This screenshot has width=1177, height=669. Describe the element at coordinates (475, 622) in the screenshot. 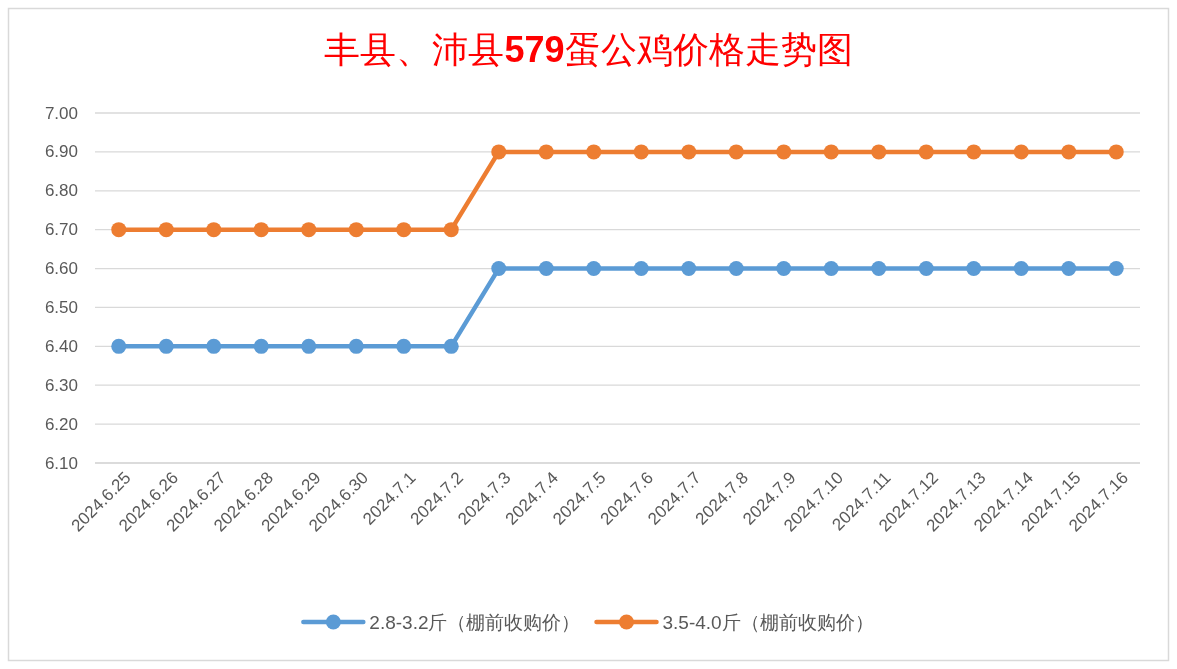

I see `legend-label: 2.8-3.2斤（棚前收购价）` at that location.